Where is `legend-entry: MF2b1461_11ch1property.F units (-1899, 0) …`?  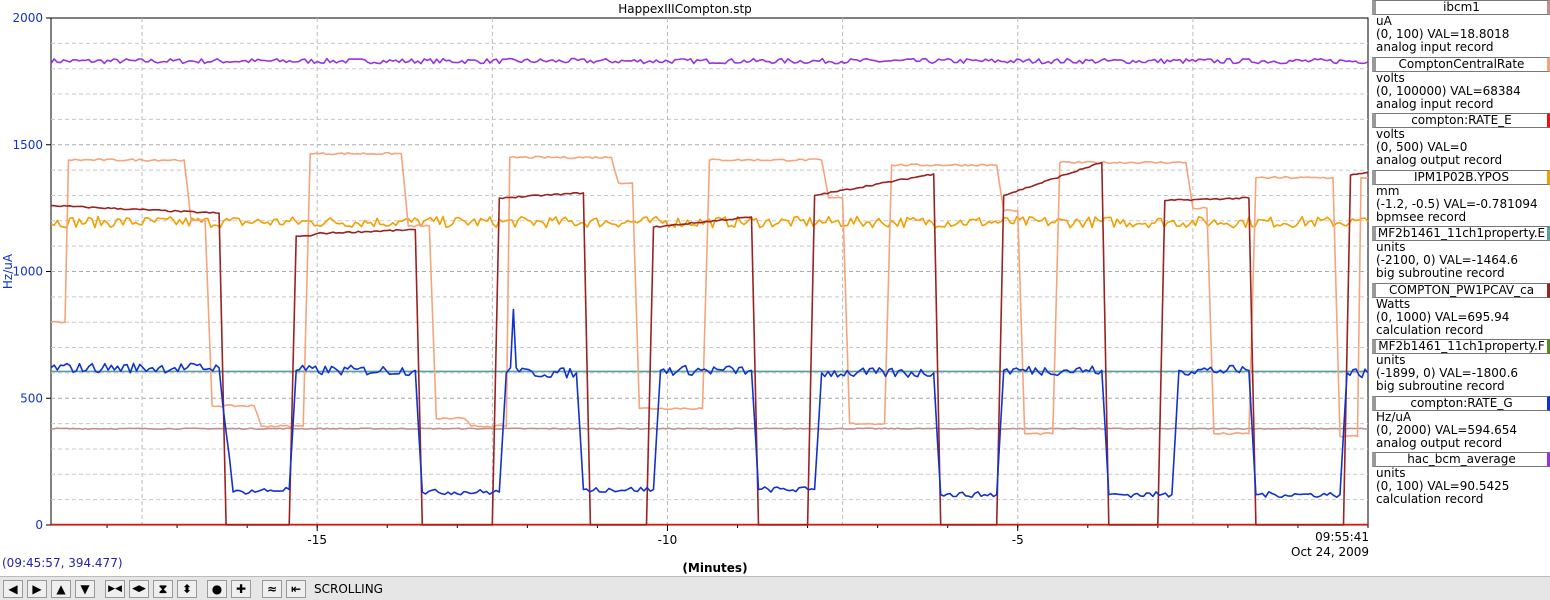 legend-entry: MF2b1461_11ch1property.F units (-1899, 0) … is located at coordinates (1461, 367).